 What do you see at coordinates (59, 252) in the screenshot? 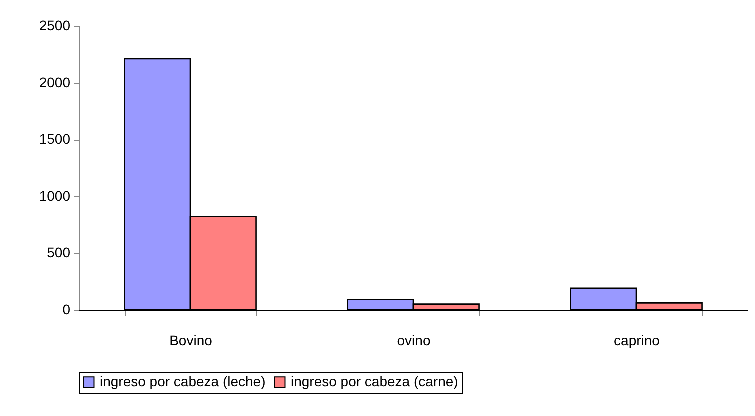
I see `y-tick-label: 500` at bounding box center [59, 252].